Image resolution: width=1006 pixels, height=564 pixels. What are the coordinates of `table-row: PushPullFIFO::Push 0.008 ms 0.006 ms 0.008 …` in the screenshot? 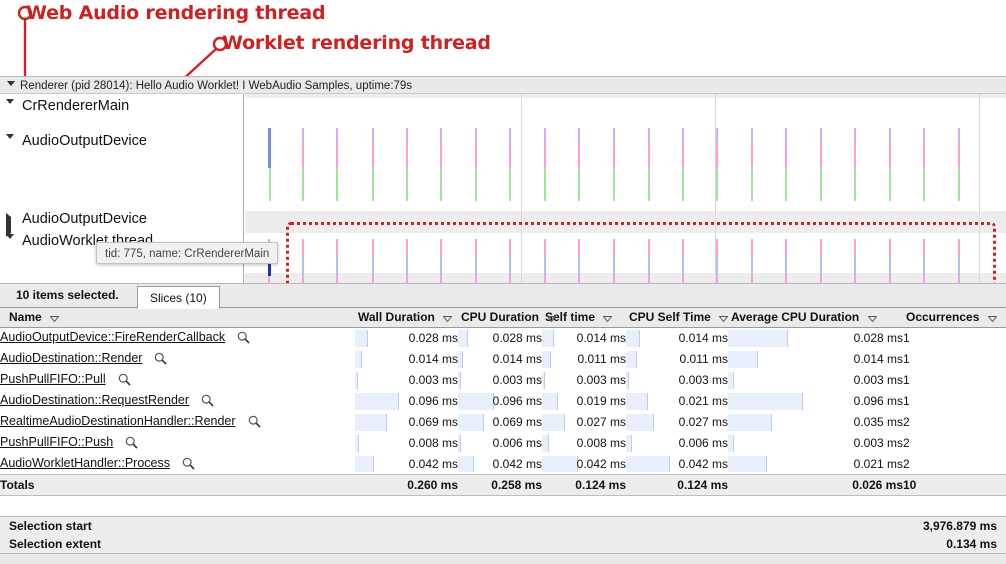 It's located at (503, 443).